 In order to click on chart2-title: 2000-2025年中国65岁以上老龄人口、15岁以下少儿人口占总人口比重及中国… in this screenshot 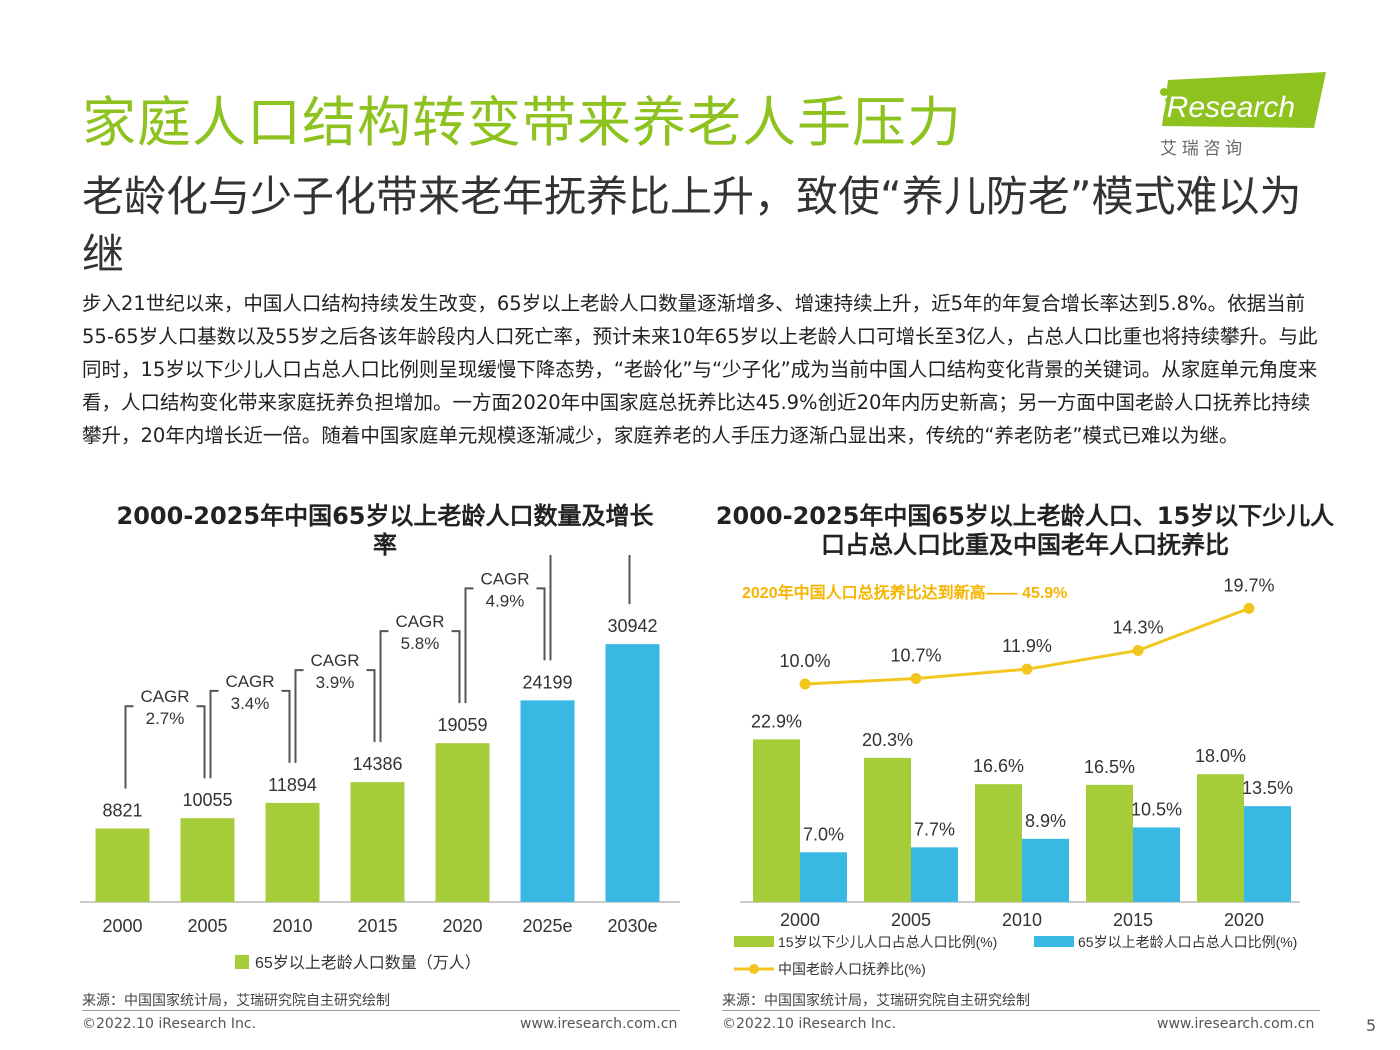, I will do `click(1025, 530)`.